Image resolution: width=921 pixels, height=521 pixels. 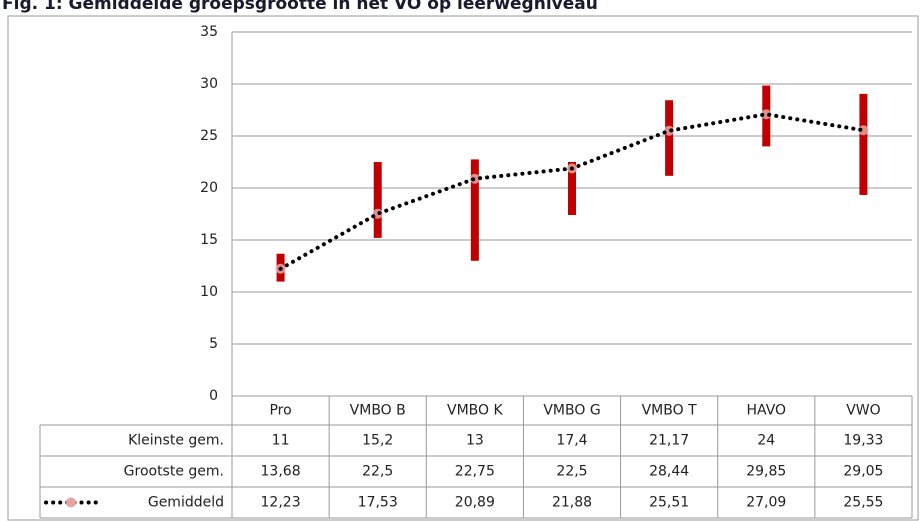 I want to click on x-tick-label: VMBO B, so click(x=378, y=411).